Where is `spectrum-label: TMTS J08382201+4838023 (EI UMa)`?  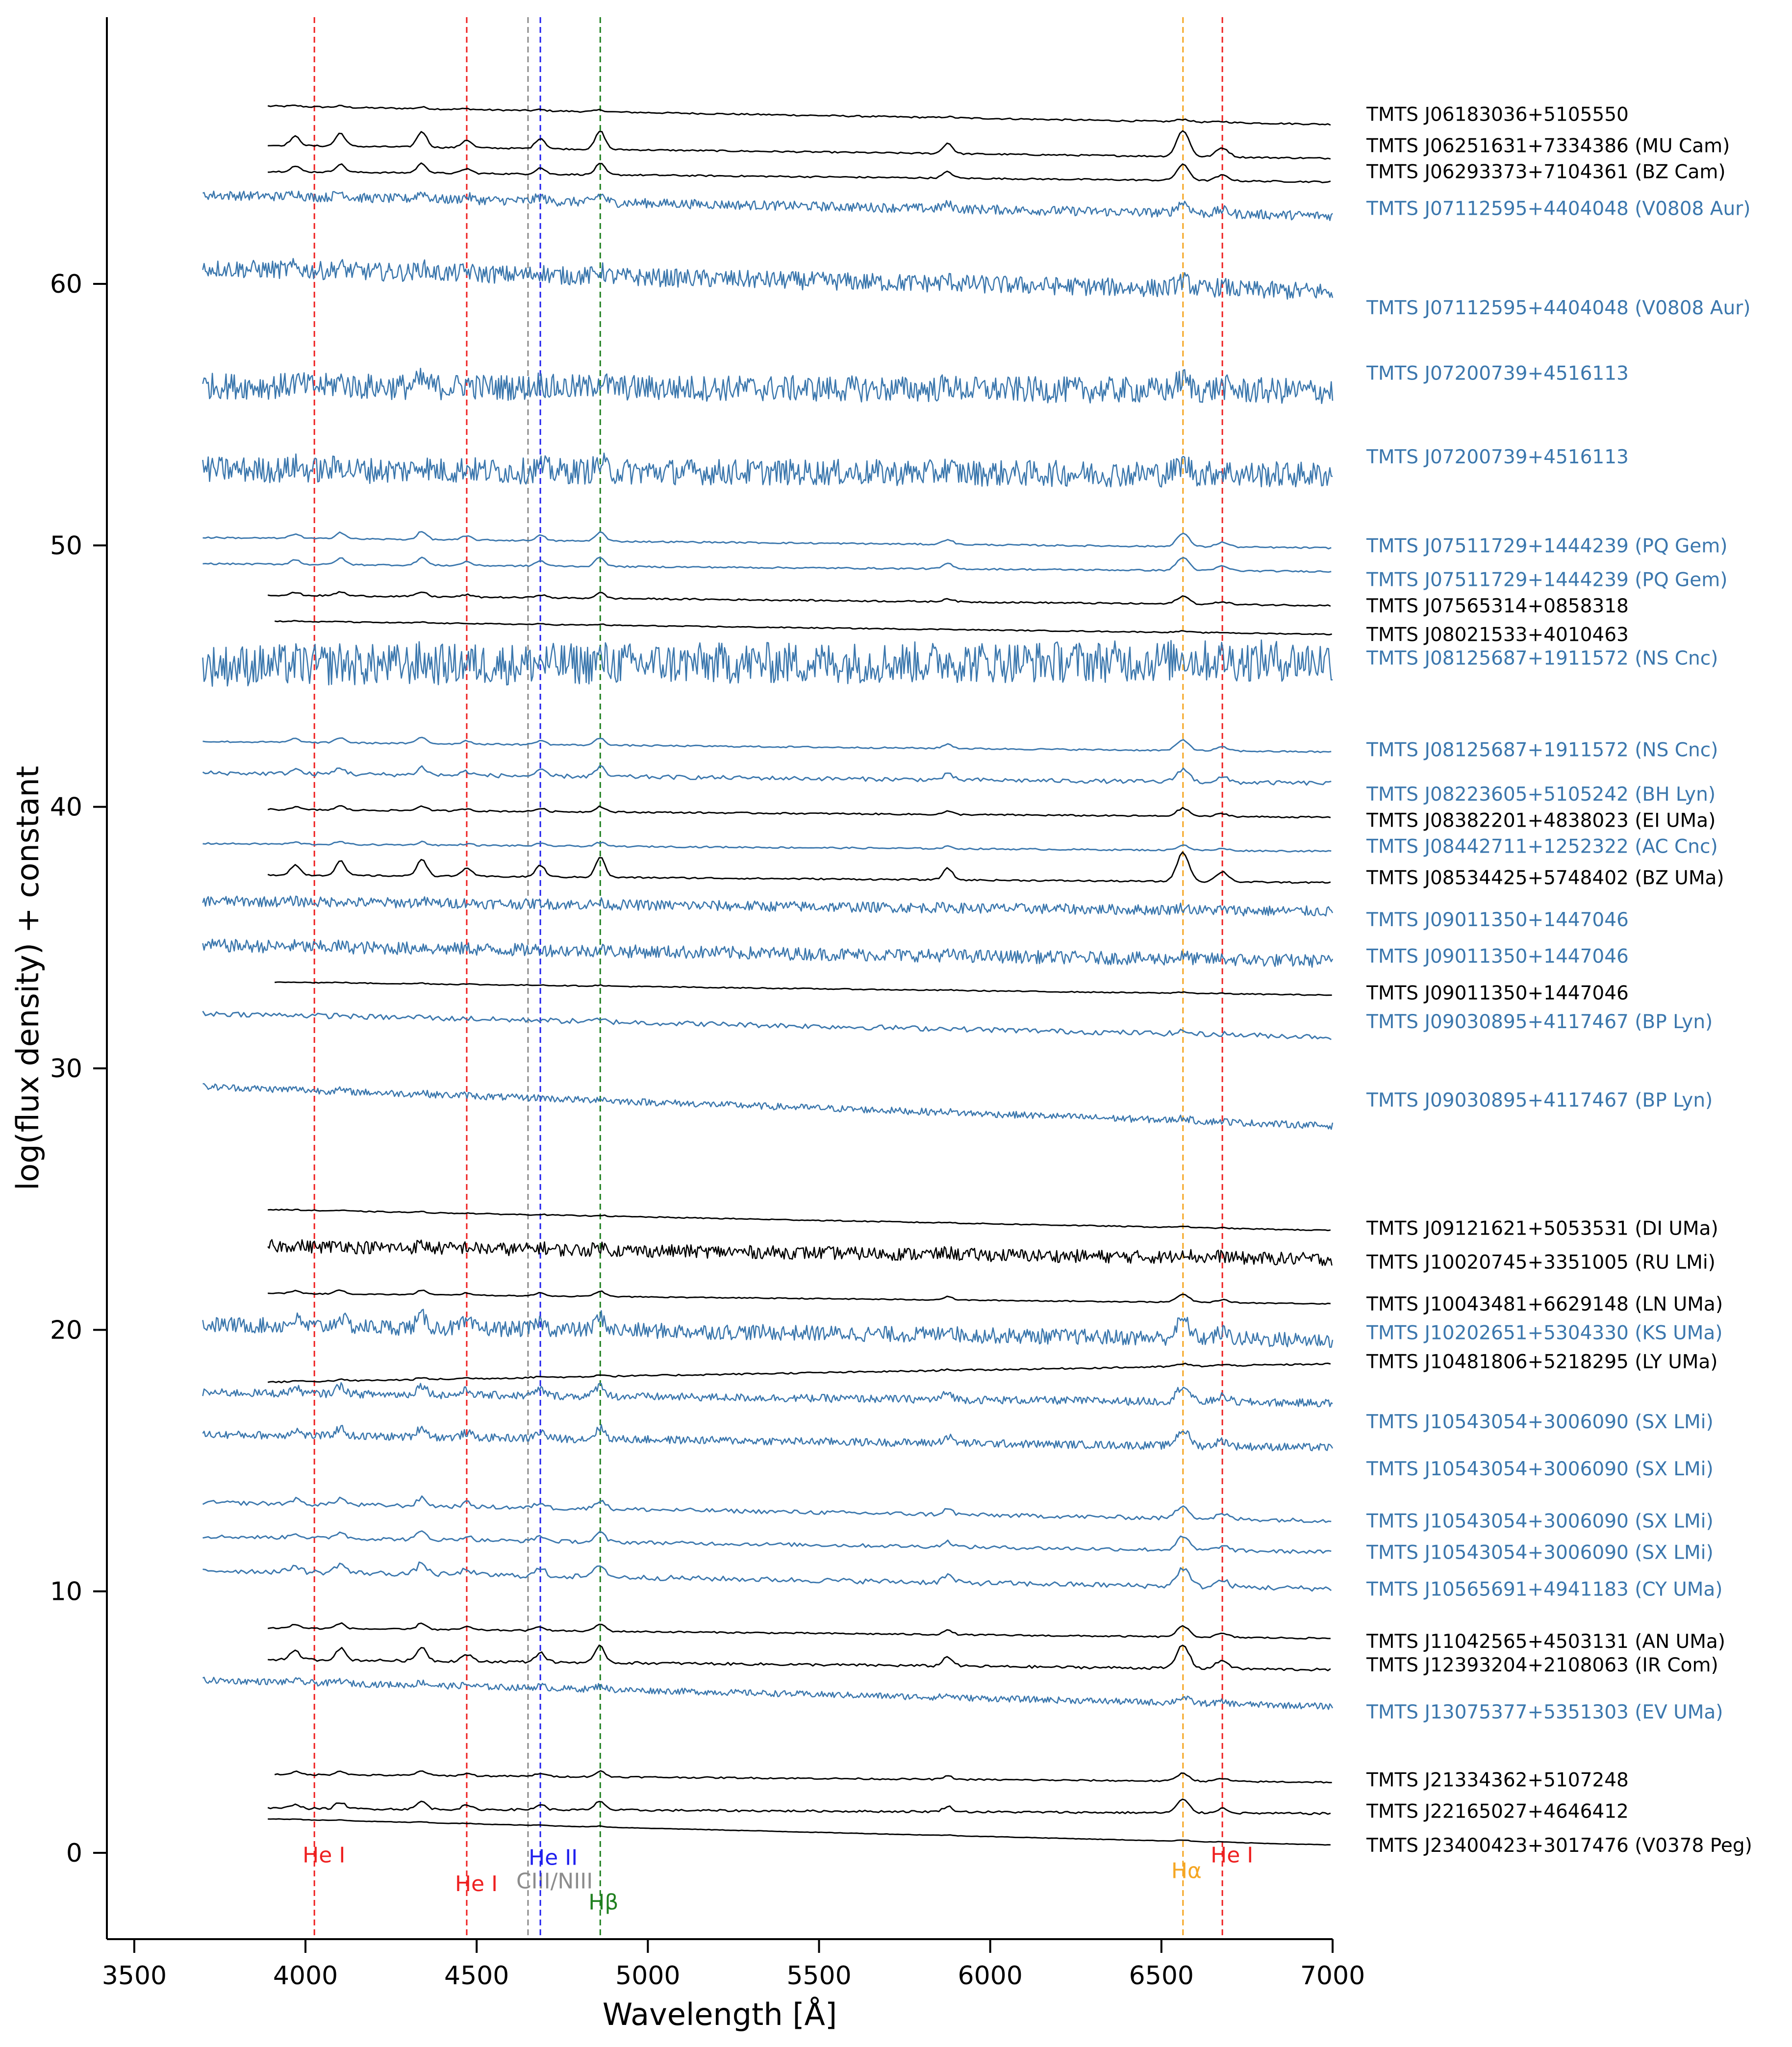 spectrum-label: TMTS J08382201+4838023 (EI UMa) is located at coordinates (1541, 820).